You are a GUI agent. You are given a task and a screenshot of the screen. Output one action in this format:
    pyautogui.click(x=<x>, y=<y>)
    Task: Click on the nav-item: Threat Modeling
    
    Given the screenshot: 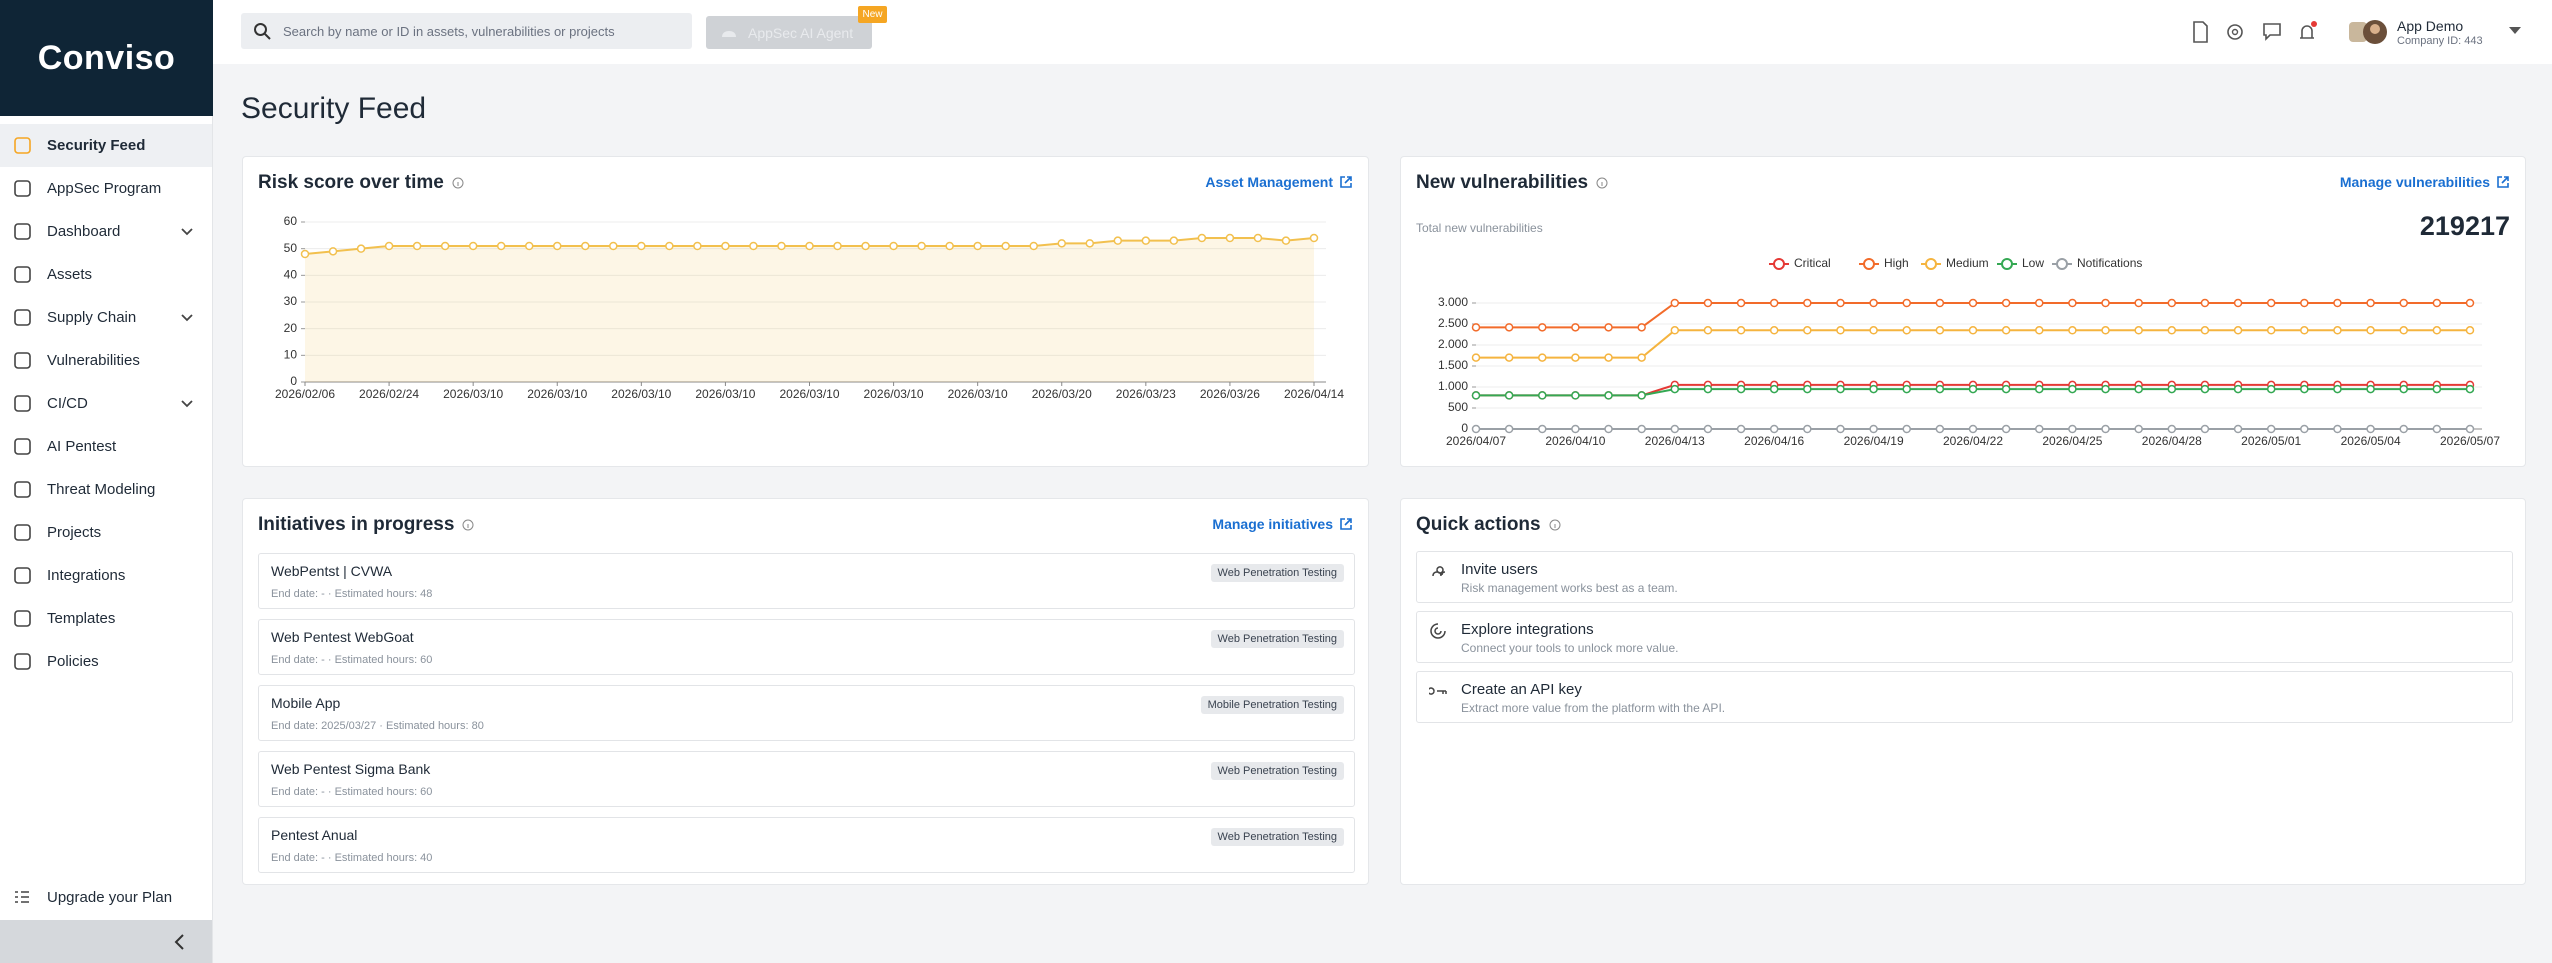 What is the action you would take?
    pyautogui.click(x=106, y=489)
    